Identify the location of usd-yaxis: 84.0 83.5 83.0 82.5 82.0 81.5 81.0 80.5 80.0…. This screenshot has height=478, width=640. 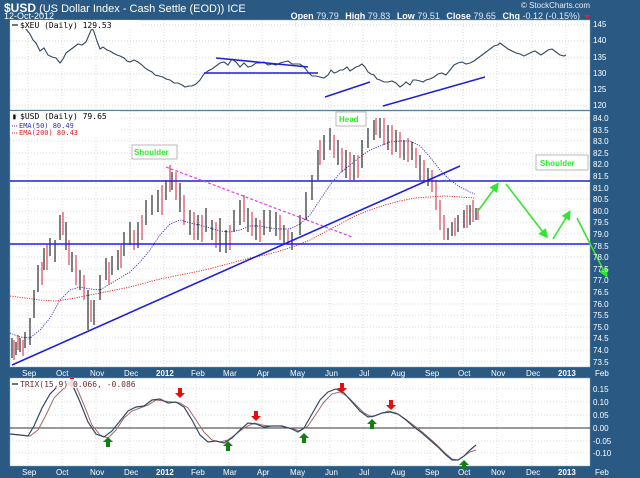
(601, 240).